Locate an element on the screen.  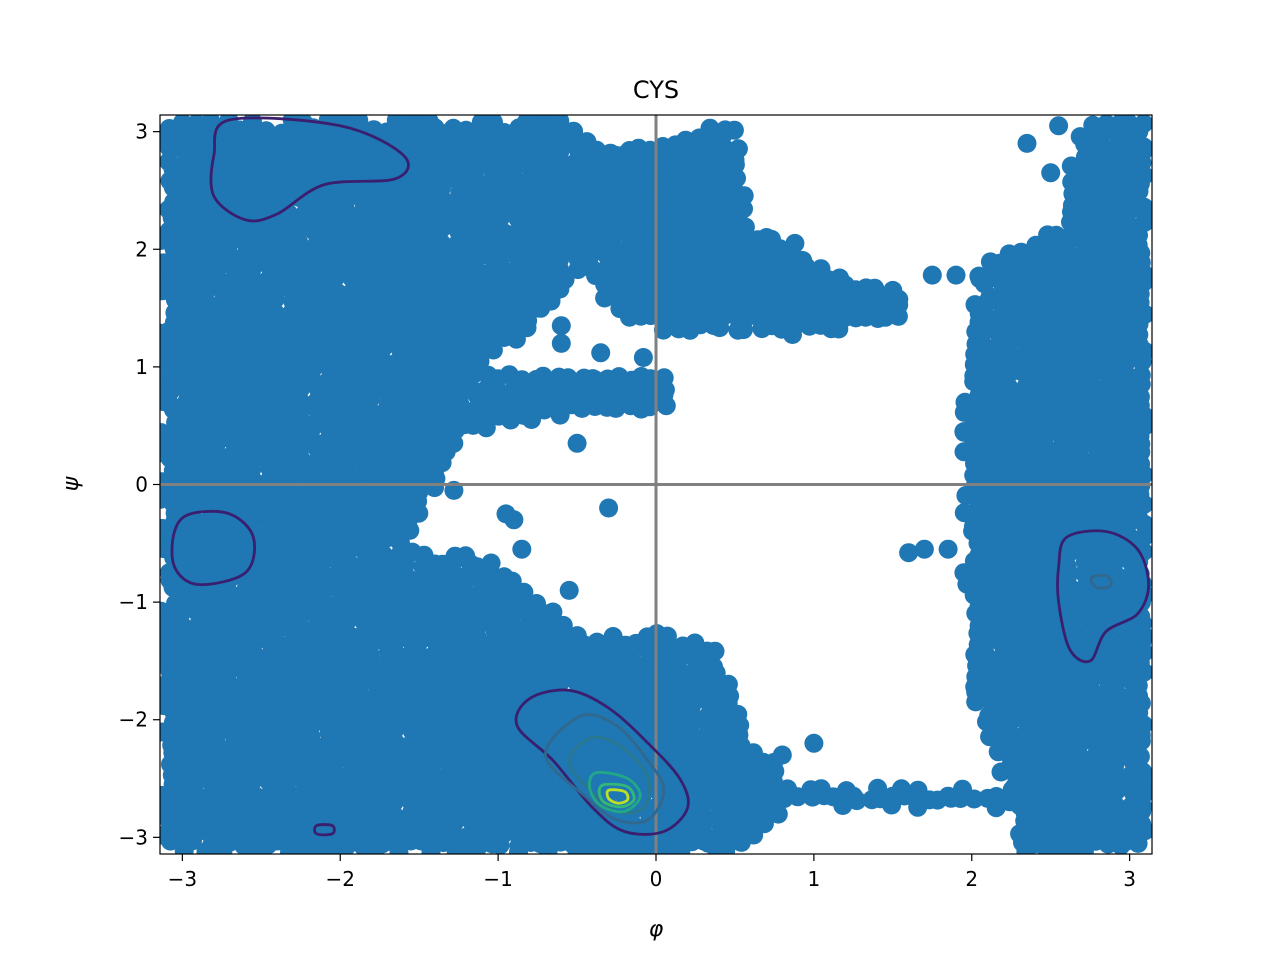
y-axis-label: ψ is located at coordinates (71, 483).